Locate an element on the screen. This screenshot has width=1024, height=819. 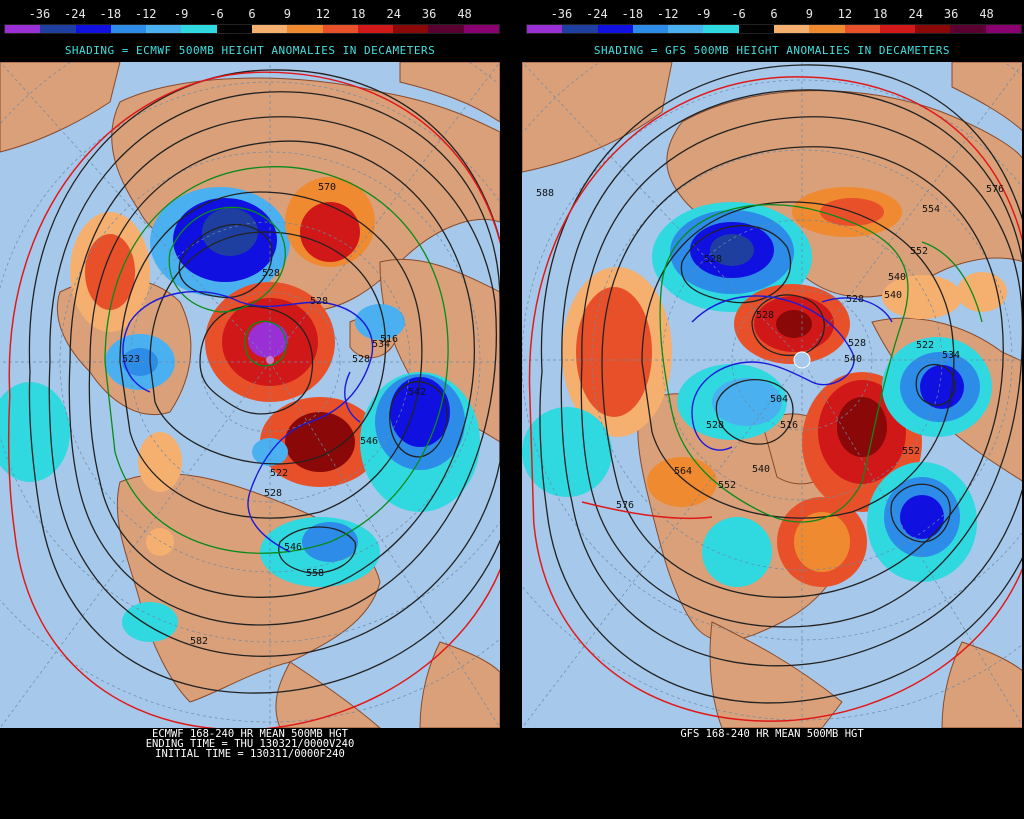
green-contours is located at coordinates (821, 363).